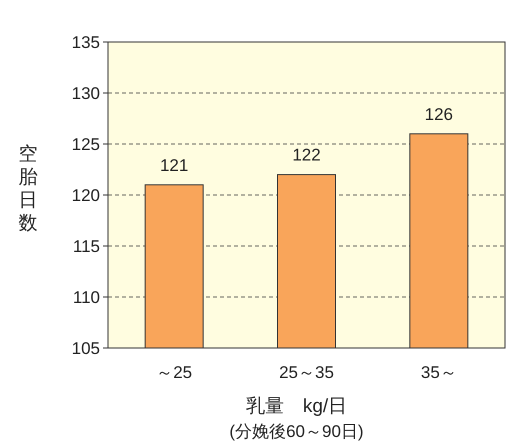 This screenshot has width=527, height=447. What do you see at coordinates (306, 155) in the screenshot?
I see `data-label: 122` at bounding box center [306, 155].